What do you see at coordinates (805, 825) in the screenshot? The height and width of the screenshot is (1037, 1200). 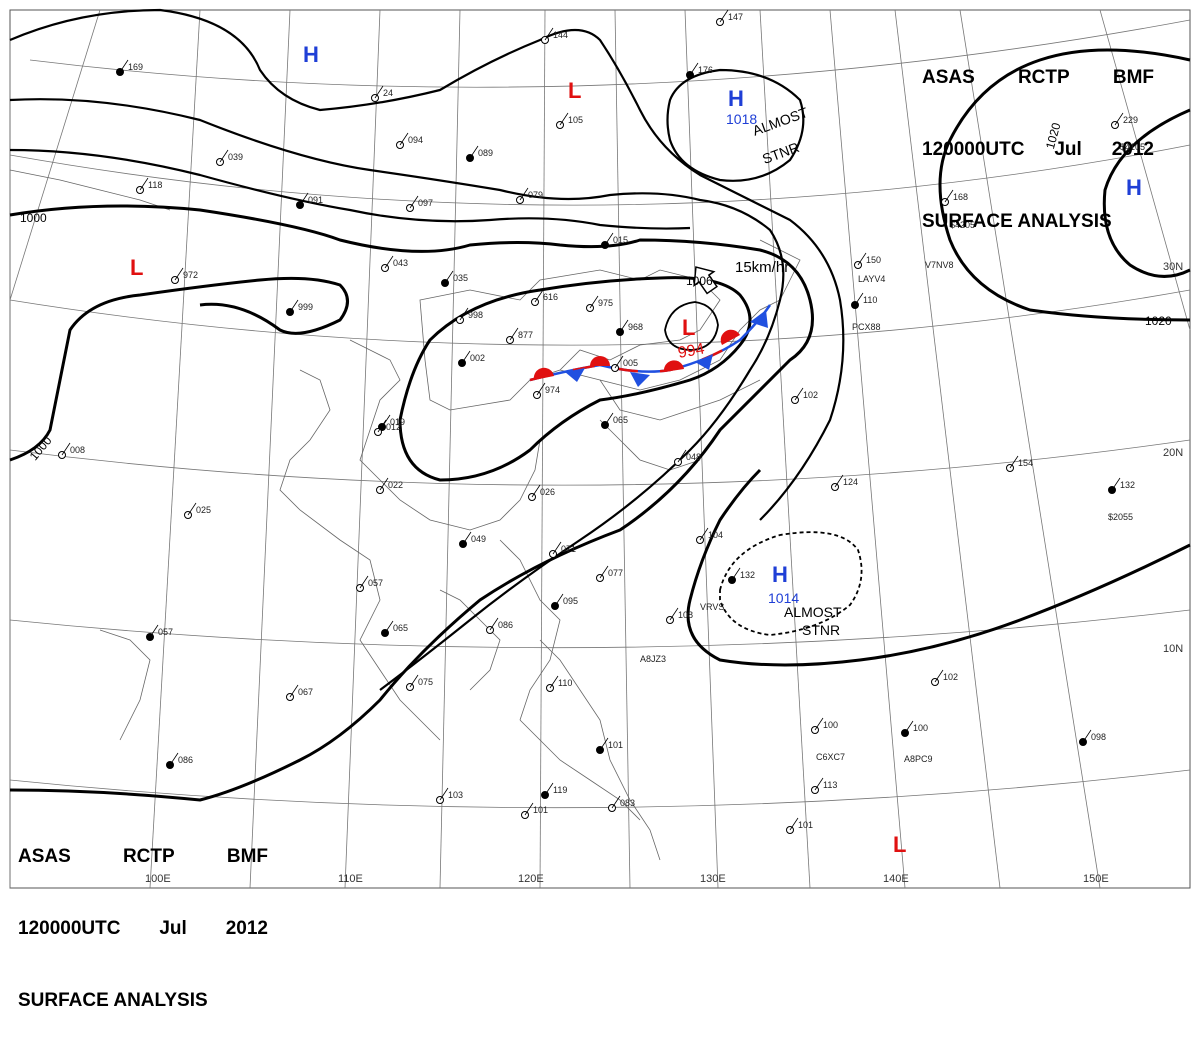 I see `station-pressure-label: 101` at bounding box center [805, 825].